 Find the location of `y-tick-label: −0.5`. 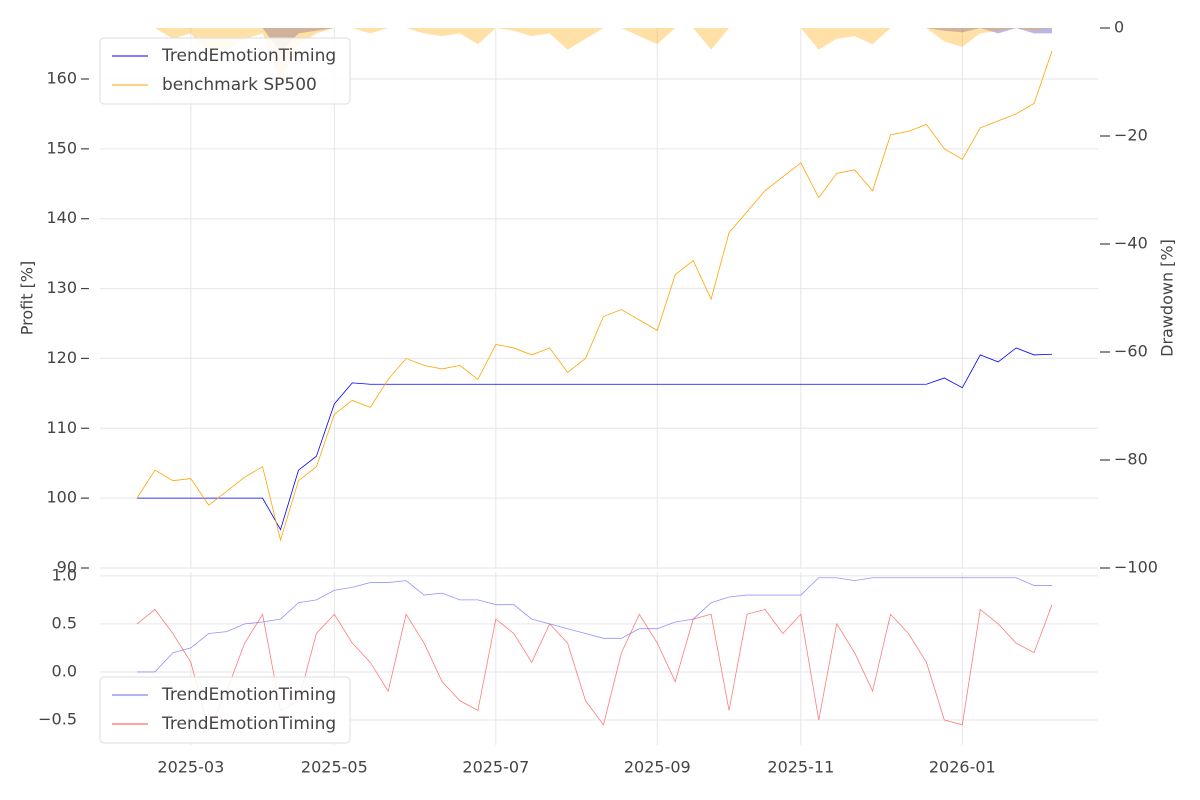

y-tick-label: −0.5 is located at coordinates (57, 719).